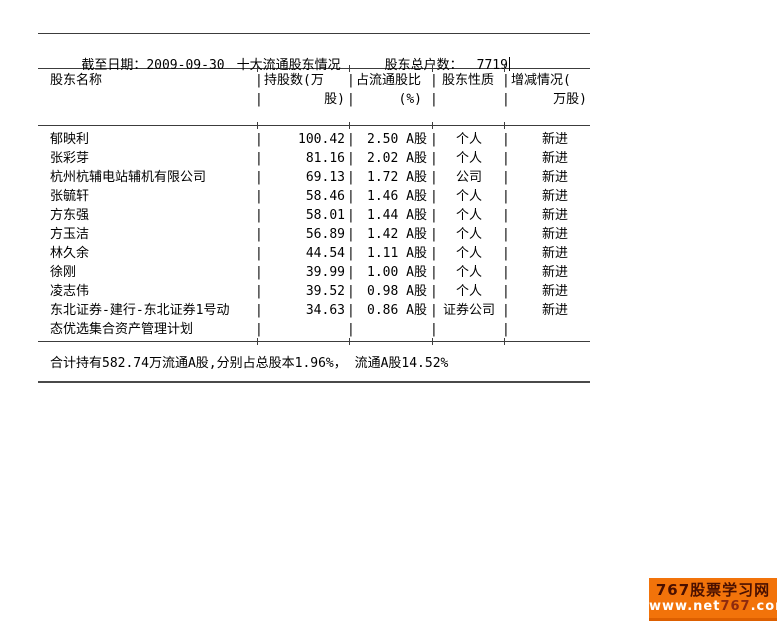  I want to click on cell-ratio, so click(391, 329).